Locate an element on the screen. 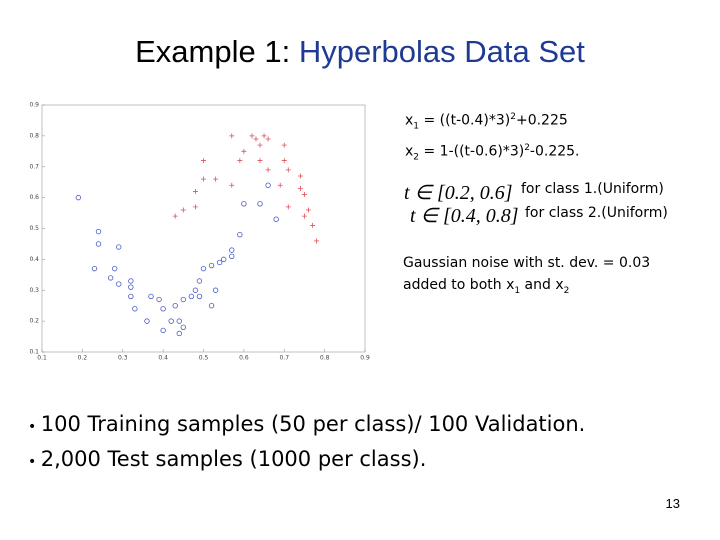 This screenshot has width=720, height=540. formula: x2 = 1-((t-0.6)*3)2-0.225. is located at coordinates (492, 152).